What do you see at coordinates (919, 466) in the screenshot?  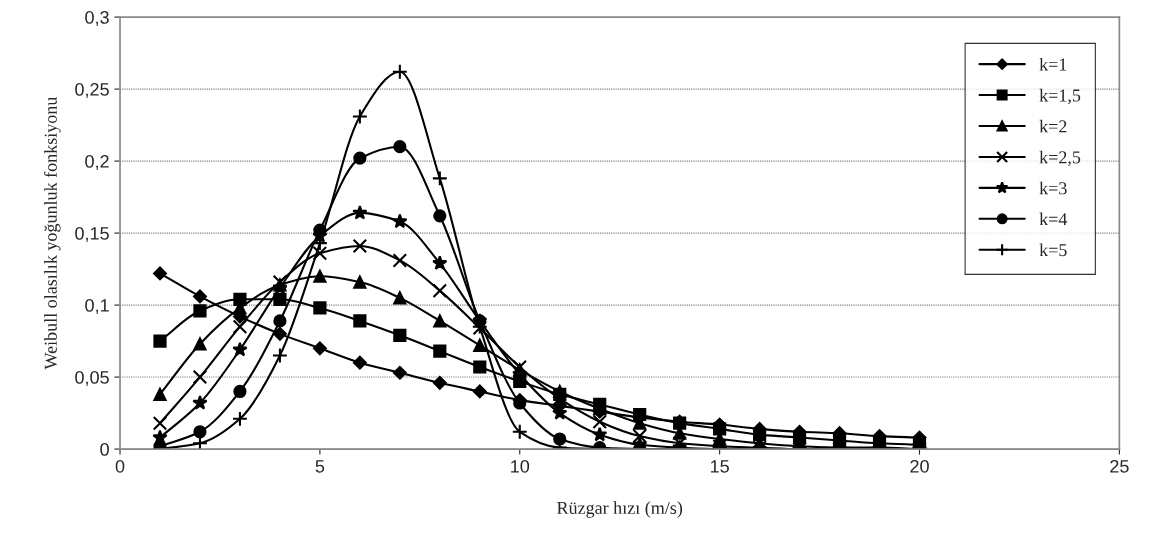 I see `x-tick-label: 20` at bounding box center [919, 466].